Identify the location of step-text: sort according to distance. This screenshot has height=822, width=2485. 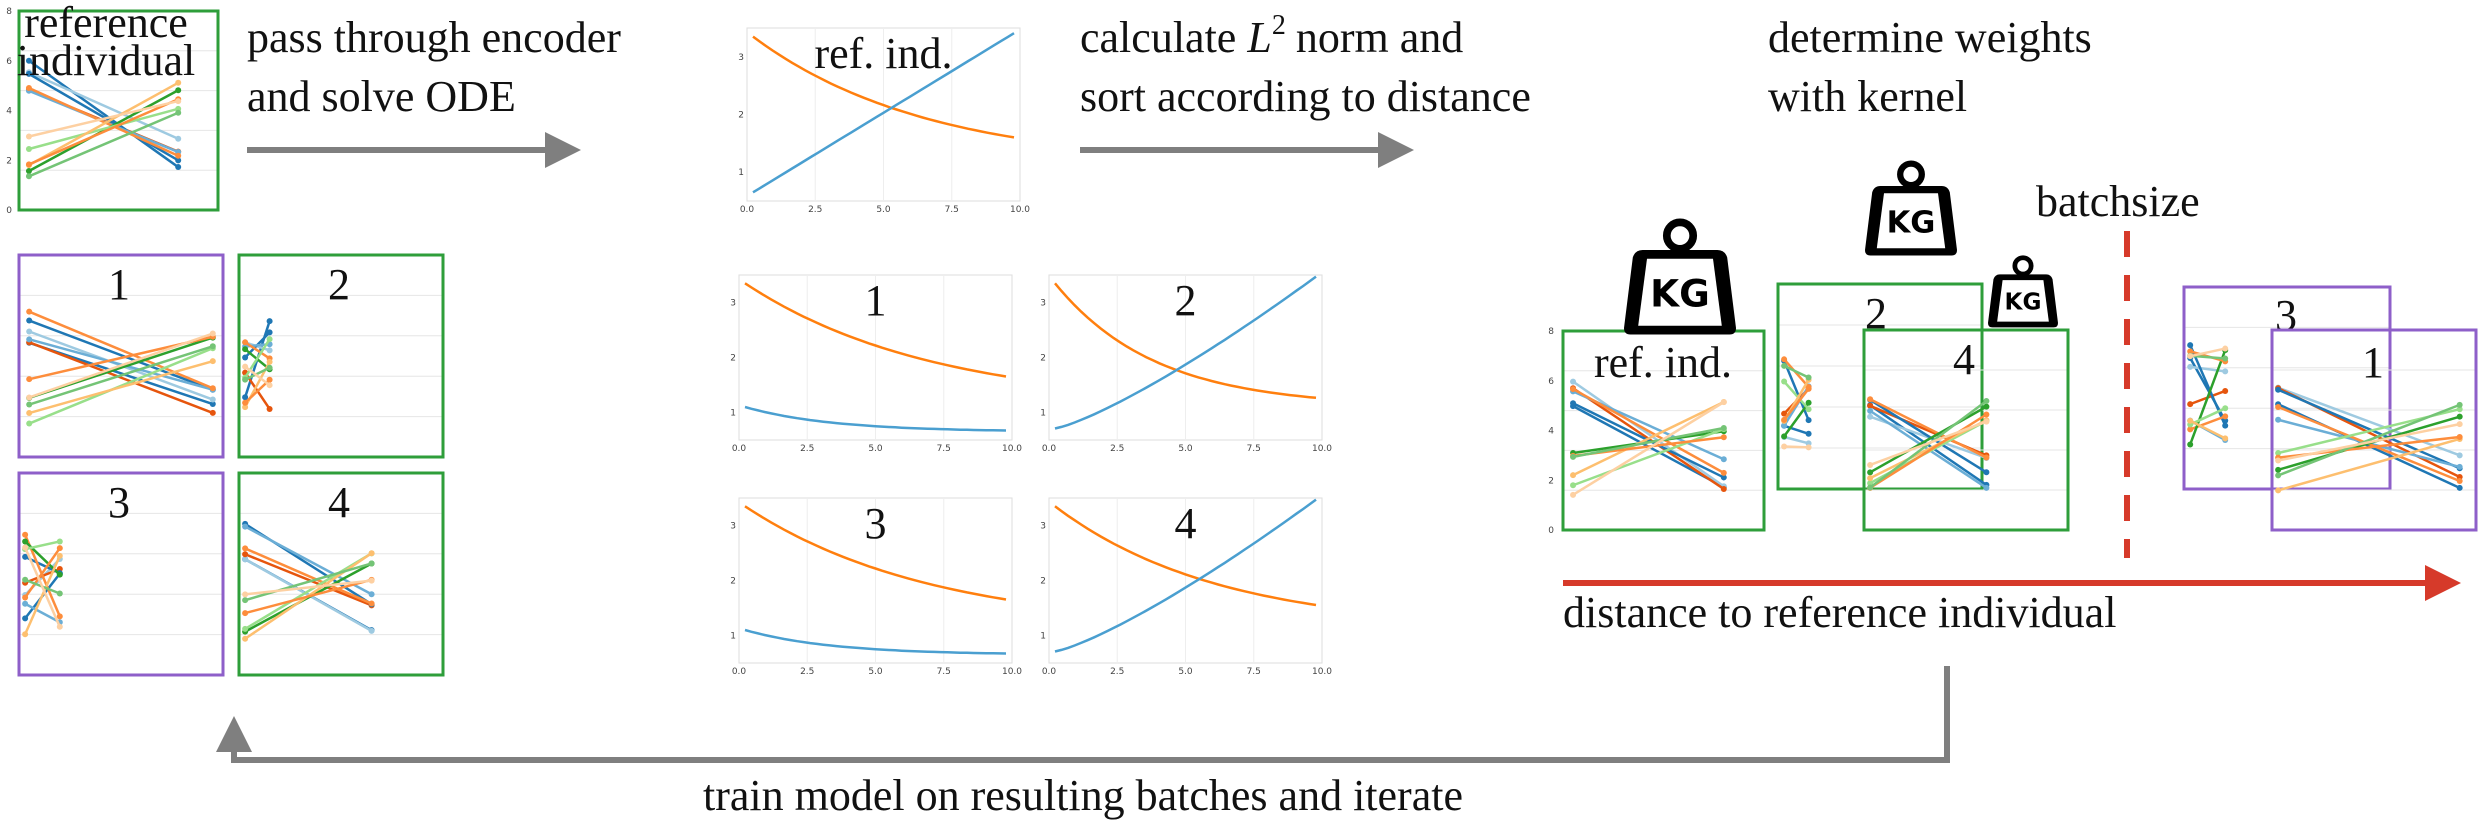
(1305, 96).